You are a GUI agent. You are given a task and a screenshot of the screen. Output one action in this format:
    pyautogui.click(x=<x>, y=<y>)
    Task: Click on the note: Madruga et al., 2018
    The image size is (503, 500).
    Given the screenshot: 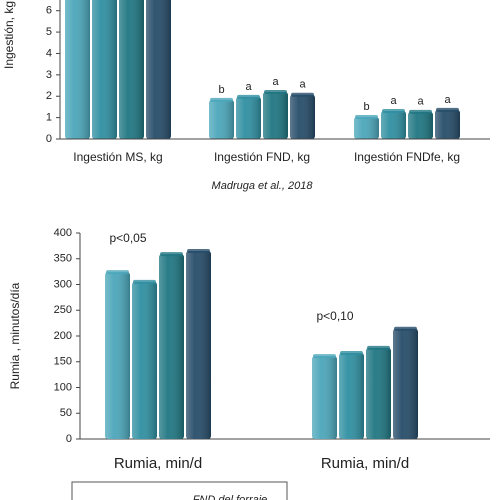 What is the action you would take?
    pyautogui.click(x=263, y=186)
    